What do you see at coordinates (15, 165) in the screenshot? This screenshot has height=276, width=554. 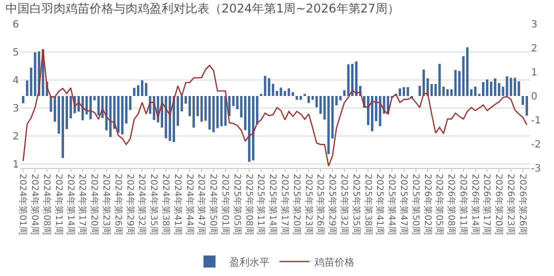 I see `y-tick-label: 1` at bounding box center [15, 165].